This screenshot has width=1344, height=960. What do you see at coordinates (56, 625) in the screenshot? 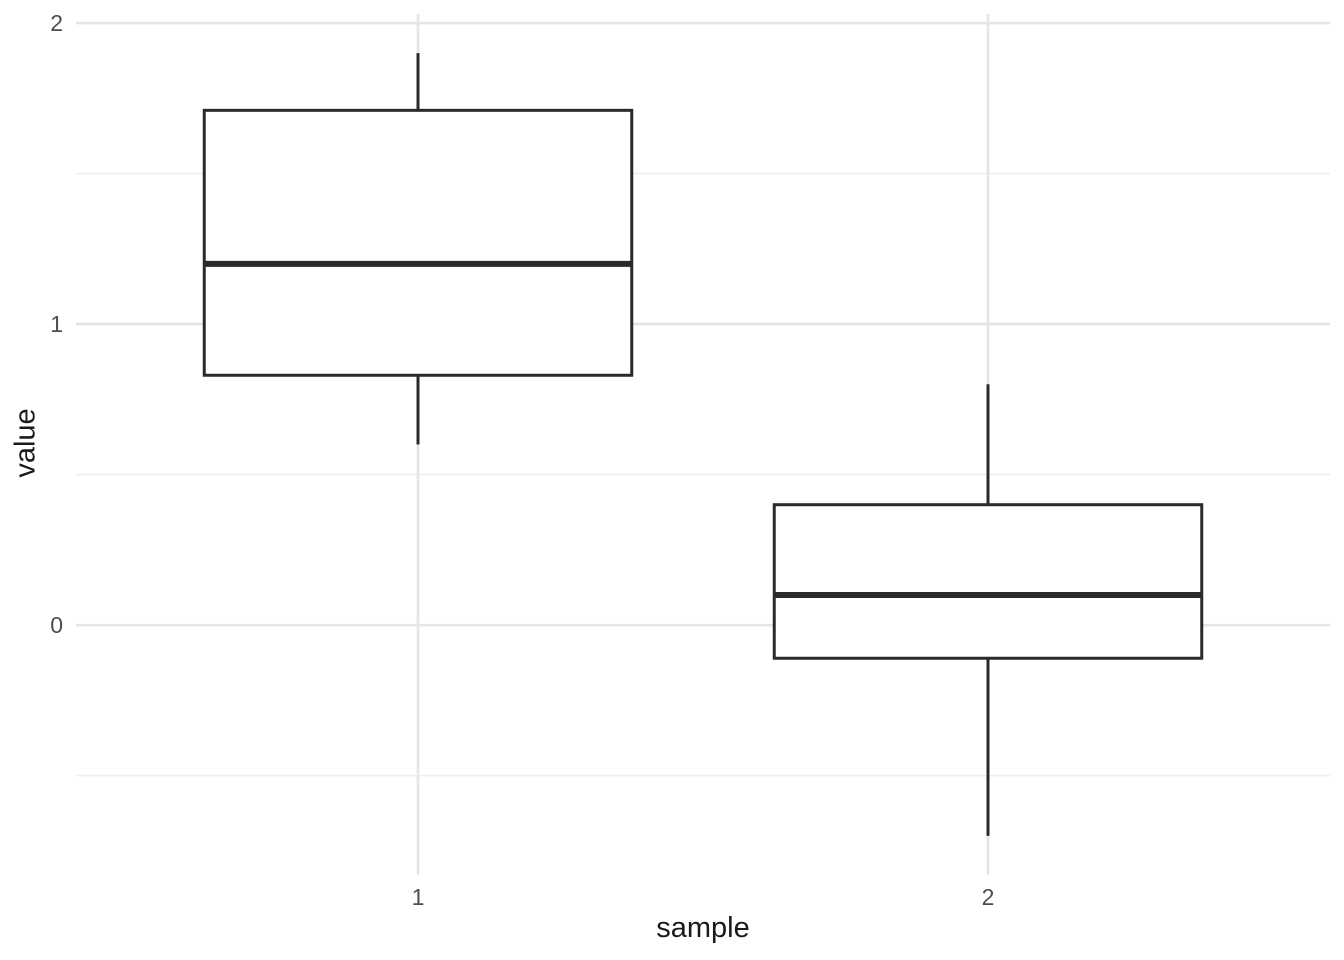
I see `y-tick-label: 0` at bounding box center [56, 625].